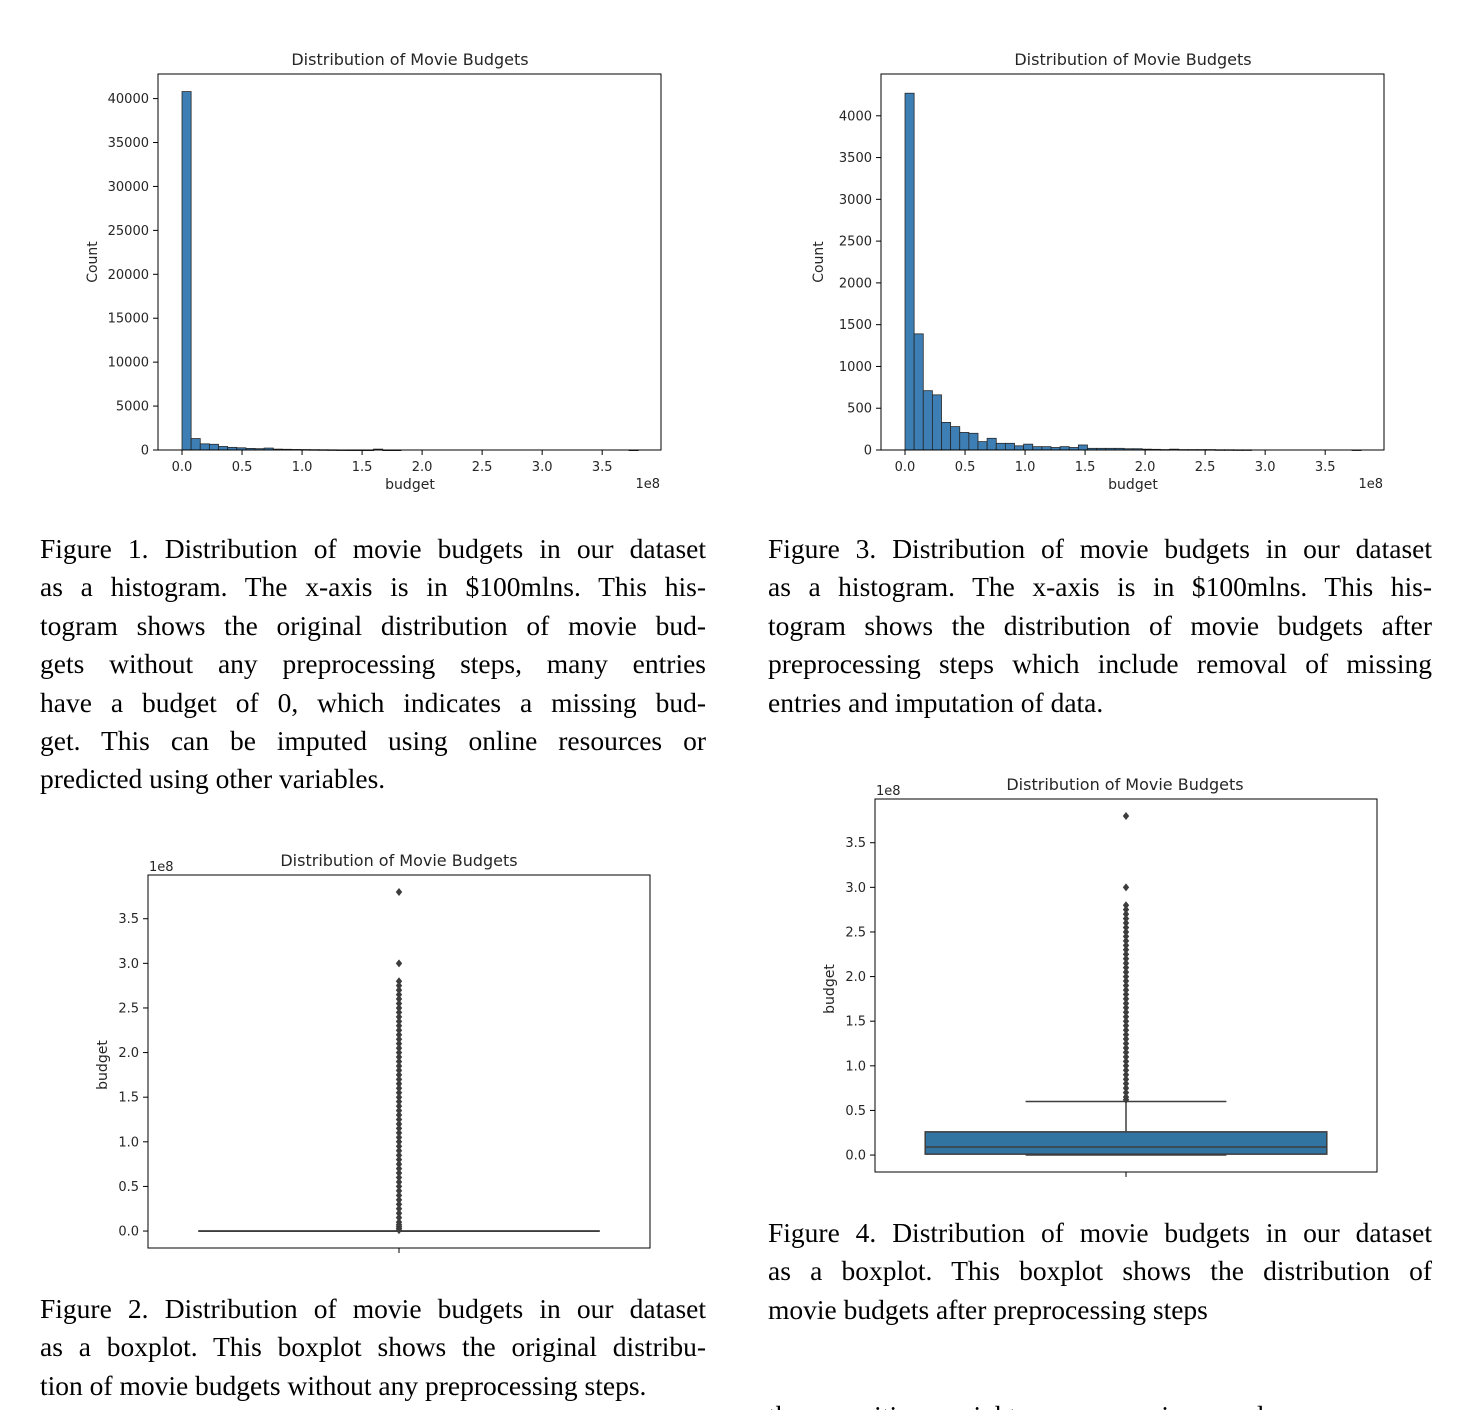 Image resolution: width=1462 pixels, height=1410 pixels. Describe the element at coordinates (988, 1309) in the screenshot. I see `caption-line: movie budgets after preprocessing steps` at that location.